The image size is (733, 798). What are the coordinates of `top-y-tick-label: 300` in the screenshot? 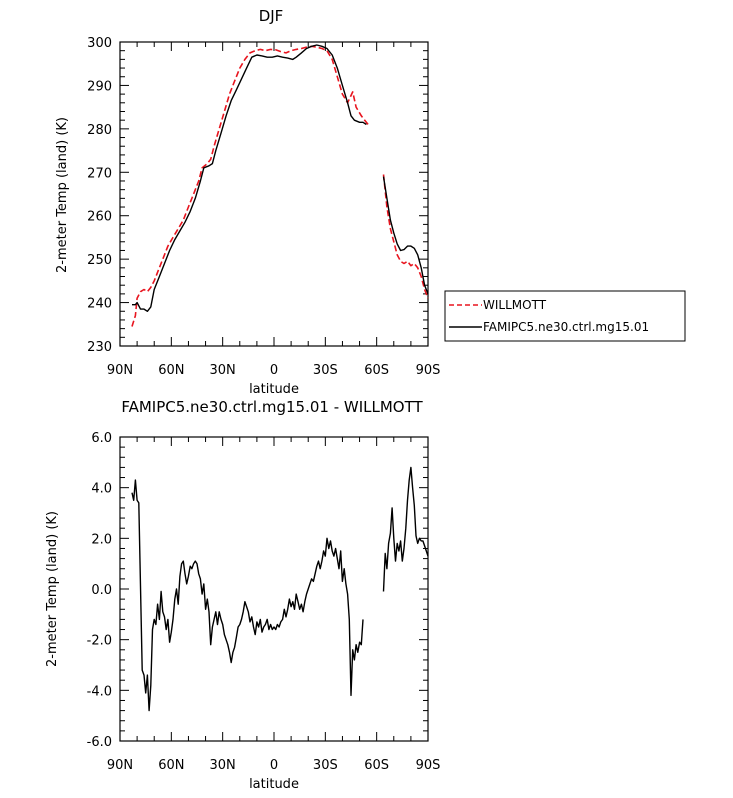 It's located at (99, 43).